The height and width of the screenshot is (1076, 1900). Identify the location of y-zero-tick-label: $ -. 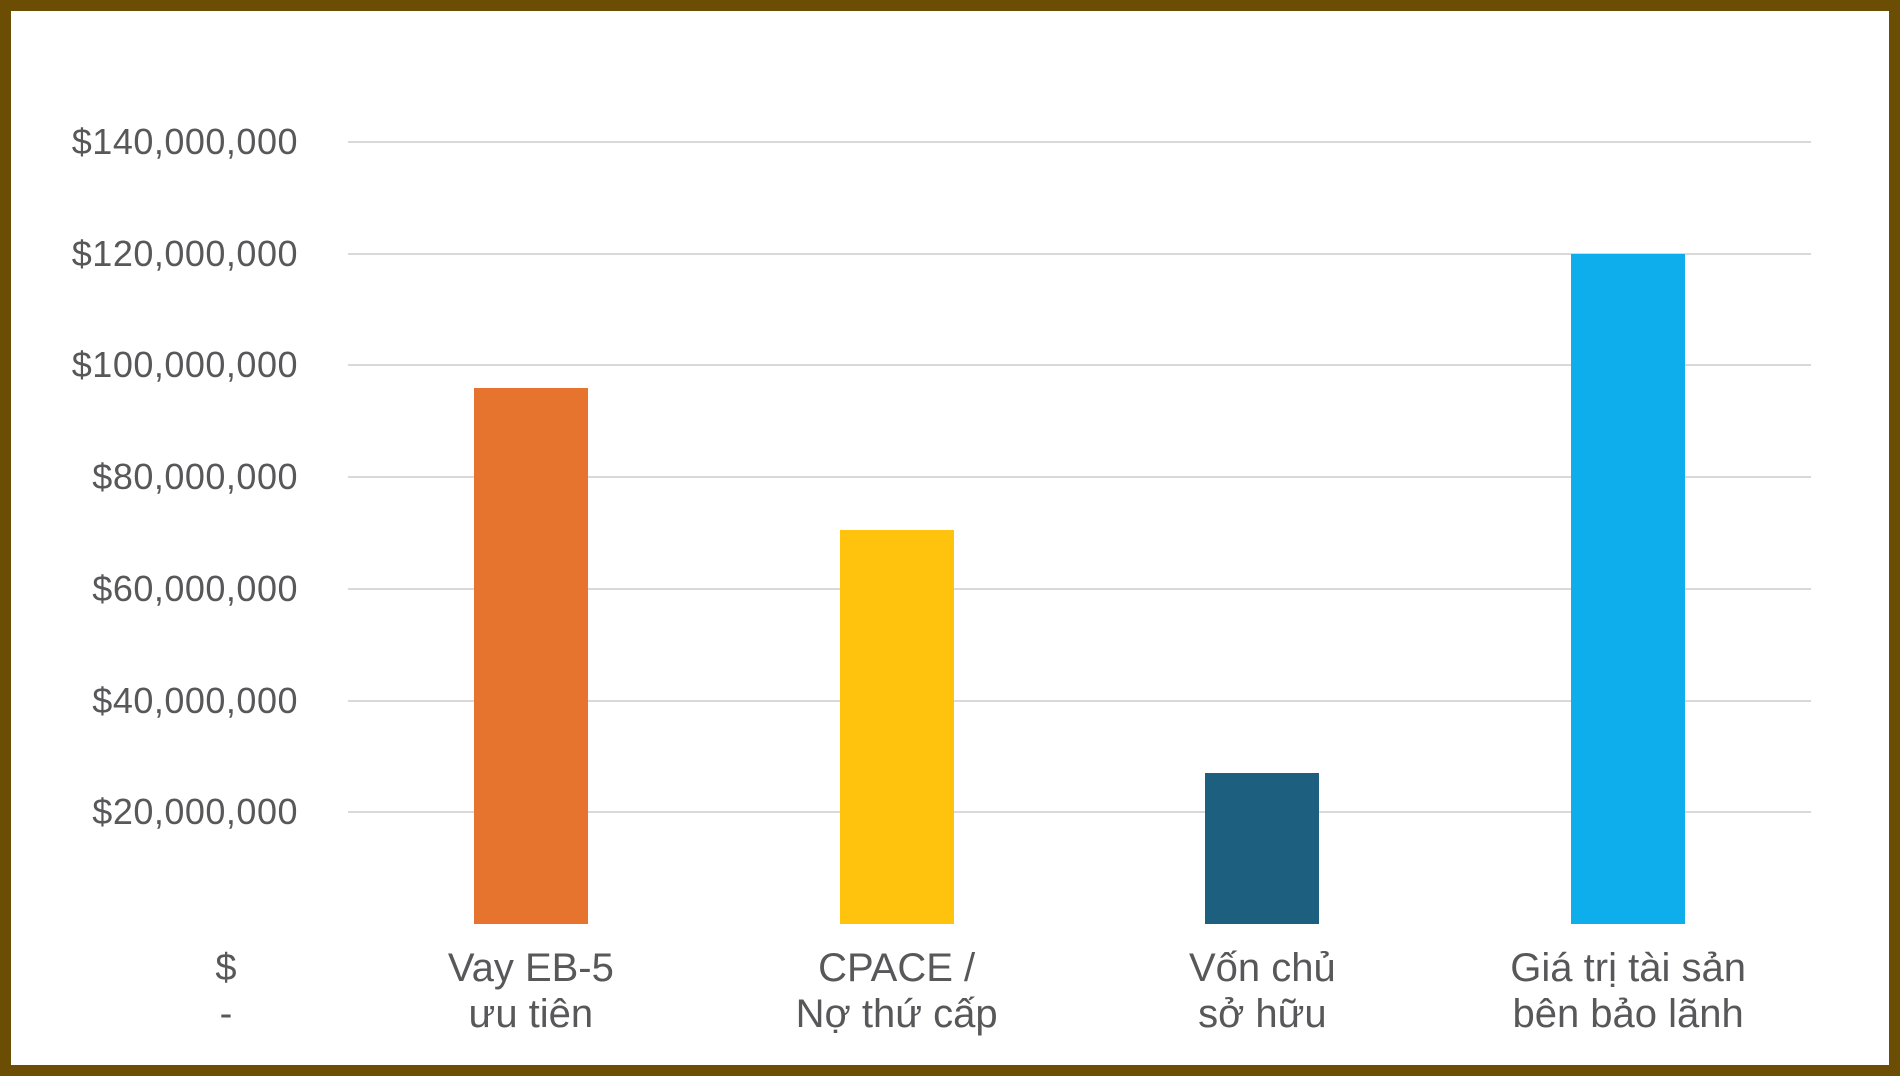
(226, 991).